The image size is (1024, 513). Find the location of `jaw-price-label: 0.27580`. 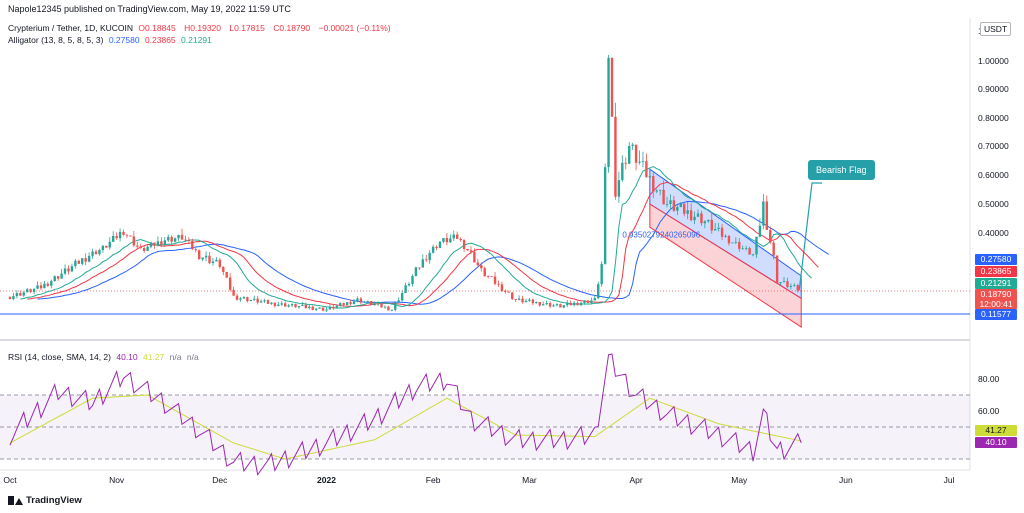

jaw-price-label: 0.27580 is located at coordinates (996, 259).